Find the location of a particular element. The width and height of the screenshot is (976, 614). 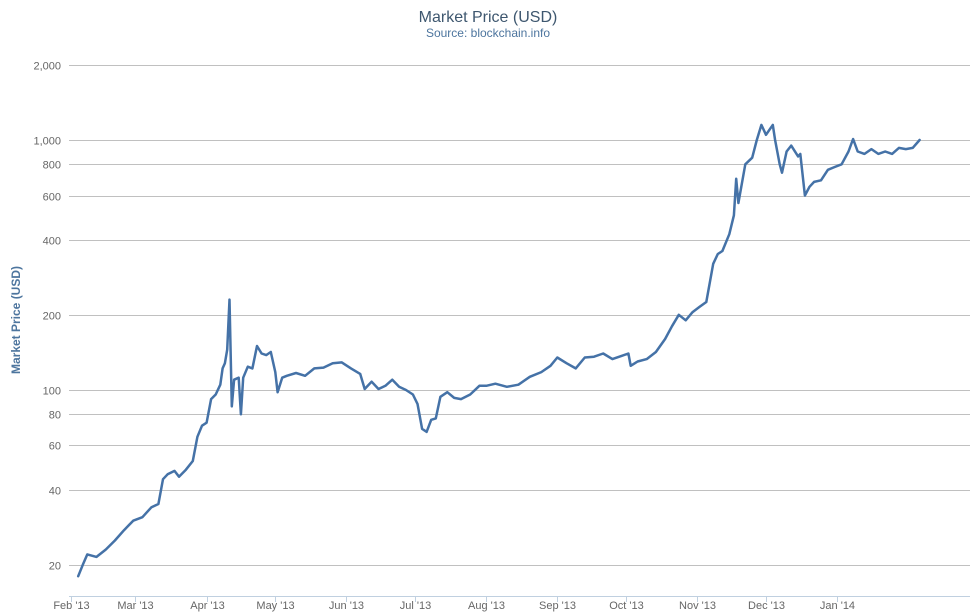

x-tick-label: Jul '13 is located at coordinates (415, 606).